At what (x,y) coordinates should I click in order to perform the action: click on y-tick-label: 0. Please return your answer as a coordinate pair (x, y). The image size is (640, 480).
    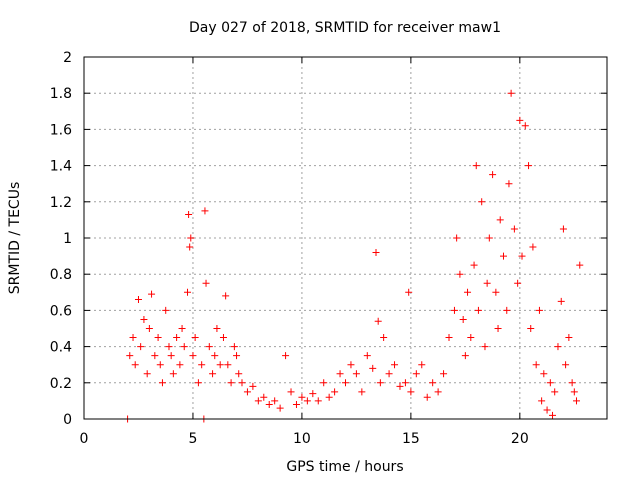
    Looking at the image, I should click on (67, 420).